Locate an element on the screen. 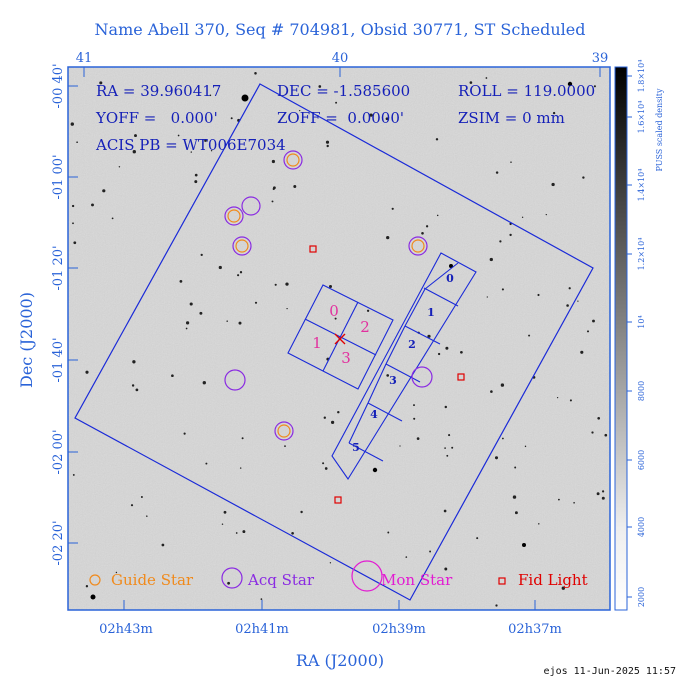  info-dec: DEC = -1.585600 is located at coordinates (343, 91).